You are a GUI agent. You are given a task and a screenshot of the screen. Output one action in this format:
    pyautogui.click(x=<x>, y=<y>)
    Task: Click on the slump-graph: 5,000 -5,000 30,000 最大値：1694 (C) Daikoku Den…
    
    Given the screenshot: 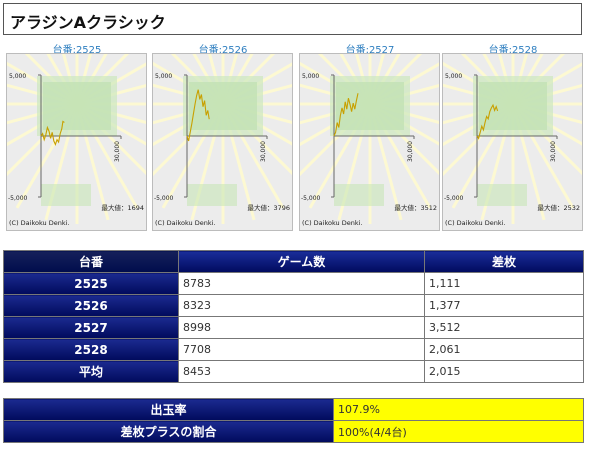 What is the action you would take?
    pyautogui.click(x=76, y=140)
    